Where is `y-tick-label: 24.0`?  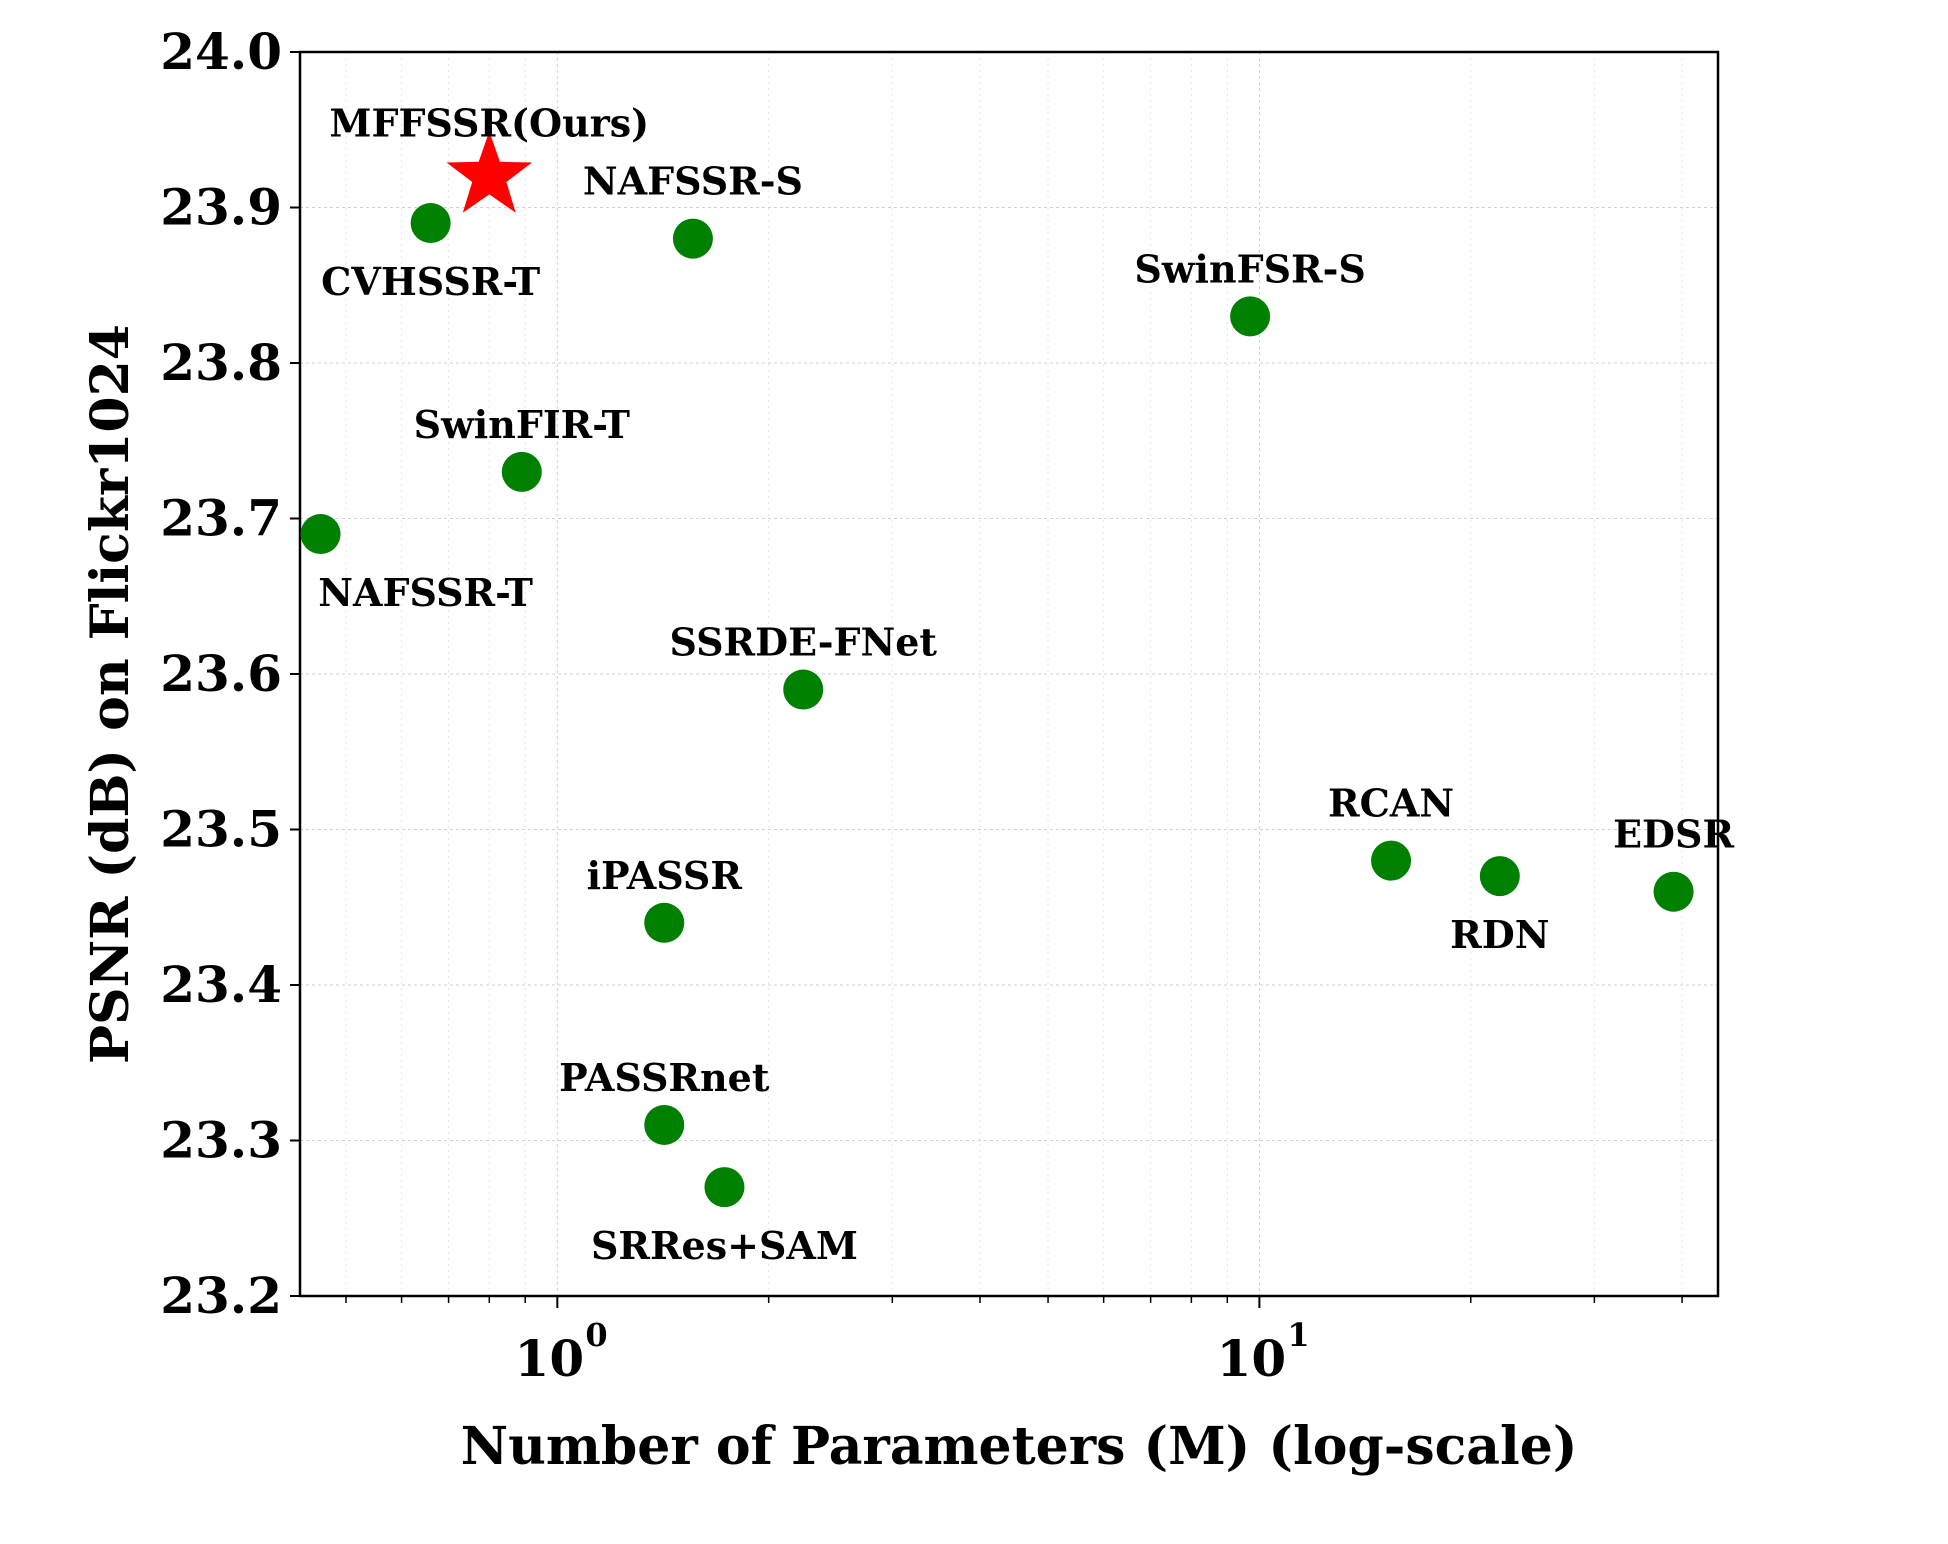
y-tick-label: 24.0 is located at coordinates (221, 51).